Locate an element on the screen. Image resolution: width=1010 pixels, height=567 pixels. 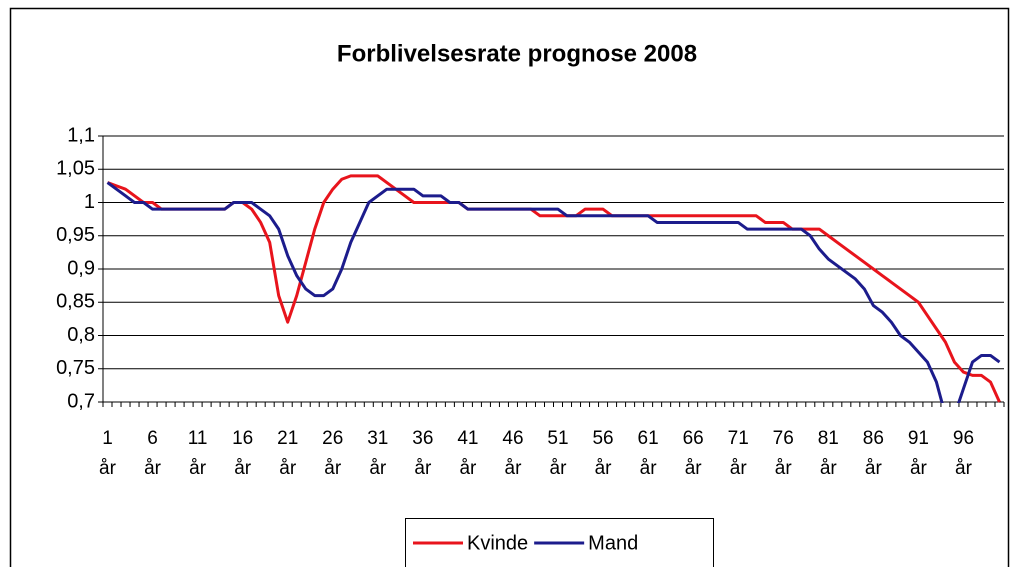
y-tick-label: 1,05 is located at coordinates (75, 169).